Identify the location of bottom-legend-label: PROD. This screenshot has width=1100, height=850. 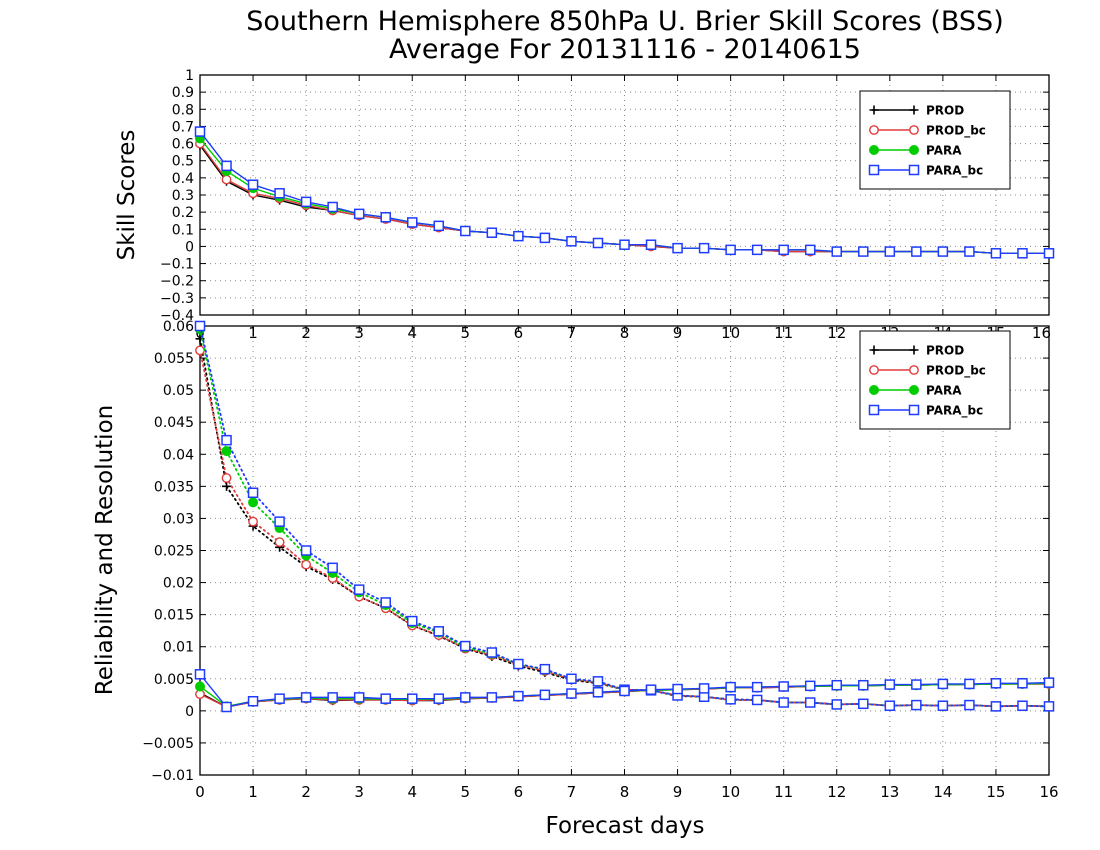
(945, 351).